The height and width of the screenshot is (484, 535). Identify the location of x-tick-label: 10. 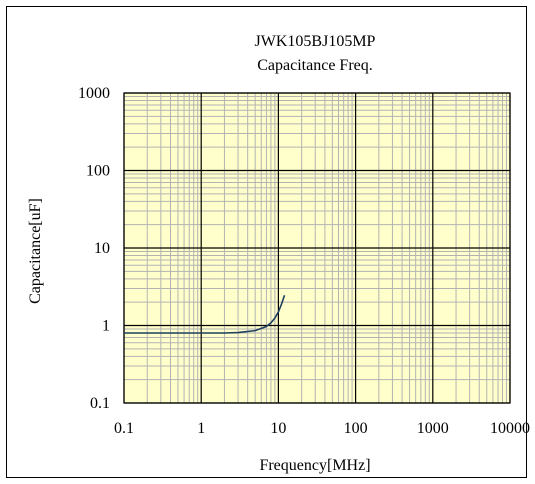
(278, 428).